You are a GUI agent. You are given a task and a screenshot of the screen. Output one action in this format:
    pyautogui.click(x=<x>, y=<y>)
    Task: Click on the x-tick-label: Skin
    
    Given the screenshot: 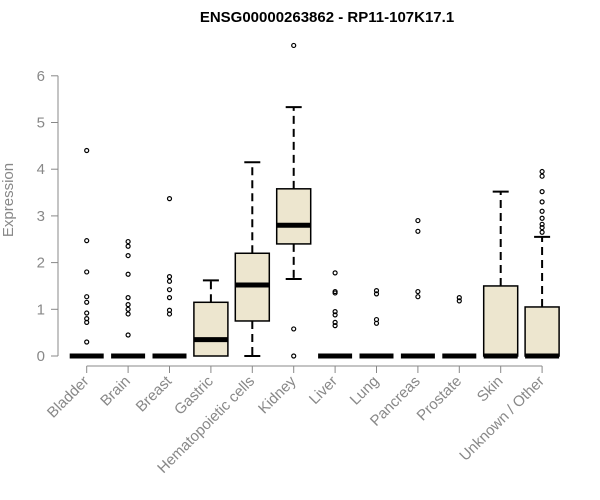 What is the action you would take?
    pyautogui.click(x=490, y=389)
    